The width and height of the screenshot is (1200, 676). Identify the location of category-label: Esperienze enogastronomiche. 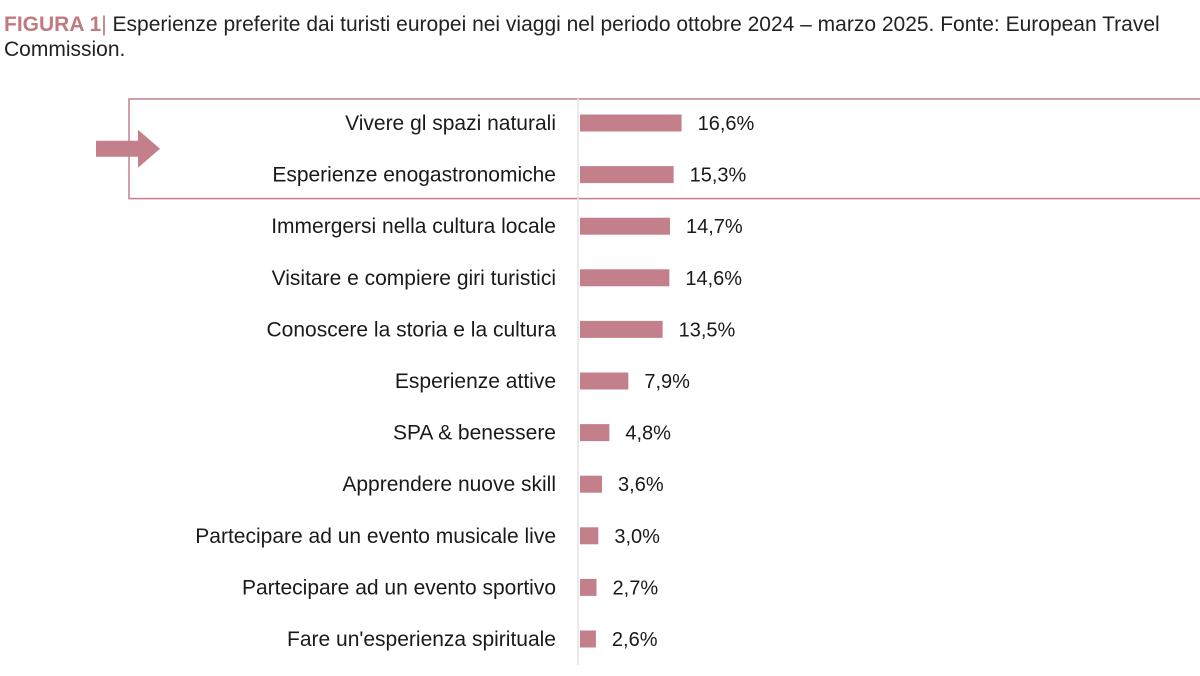
(414, 175).